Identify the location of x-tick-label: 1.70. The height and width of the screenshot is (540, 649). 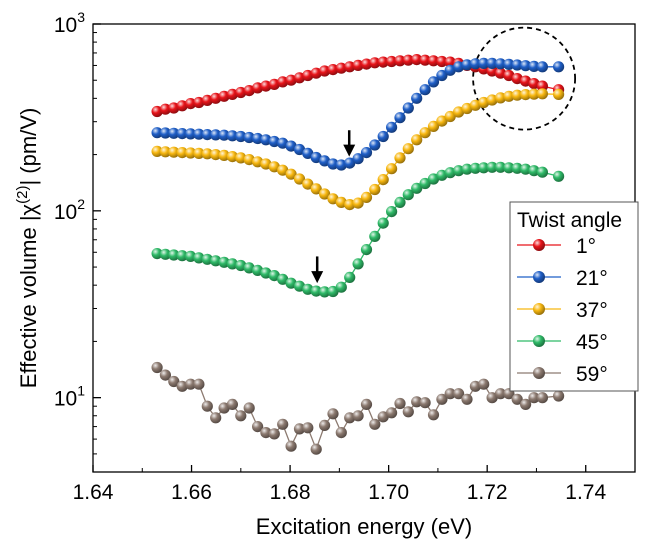
(388, 492).